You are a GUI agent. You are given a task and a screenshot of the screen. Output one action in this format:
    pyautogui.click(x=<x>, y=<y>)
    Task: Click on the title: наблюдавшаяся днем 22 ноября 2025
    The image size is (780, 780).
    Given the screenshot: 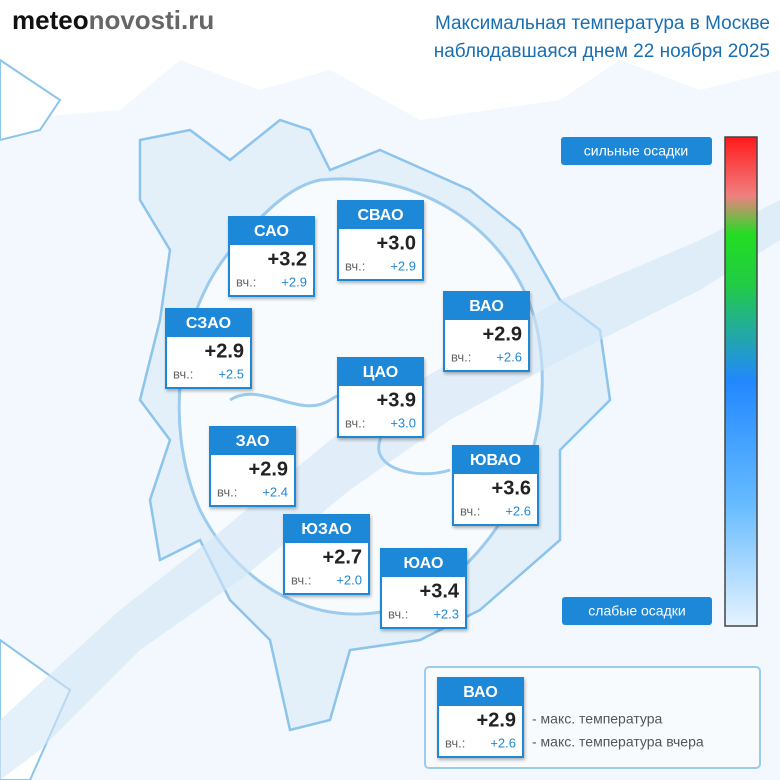 What is the action you would take?
    pyautogui.click(x=602, y=51)
    